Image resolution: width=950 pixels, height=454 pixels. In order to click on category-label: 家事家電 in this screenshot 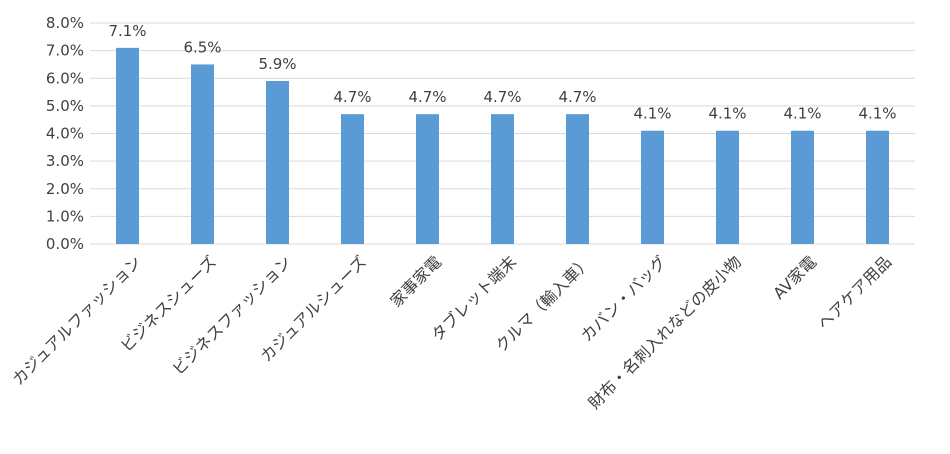, I will do `click(415, 281)`.